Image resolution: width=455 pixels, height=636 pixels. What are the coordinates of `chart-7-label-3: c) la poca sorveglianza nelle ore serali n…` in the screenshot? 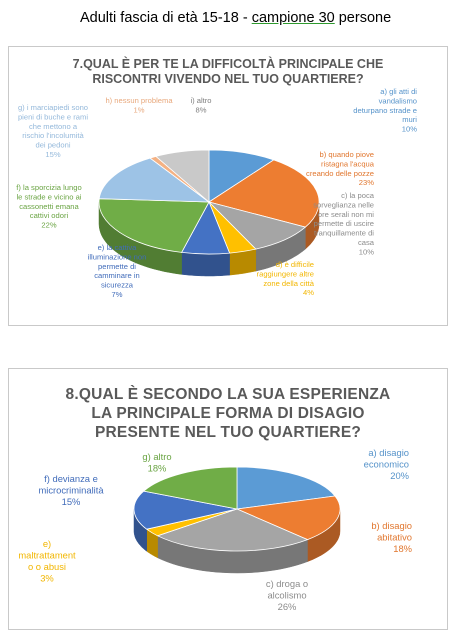 It's located at (344, 223).